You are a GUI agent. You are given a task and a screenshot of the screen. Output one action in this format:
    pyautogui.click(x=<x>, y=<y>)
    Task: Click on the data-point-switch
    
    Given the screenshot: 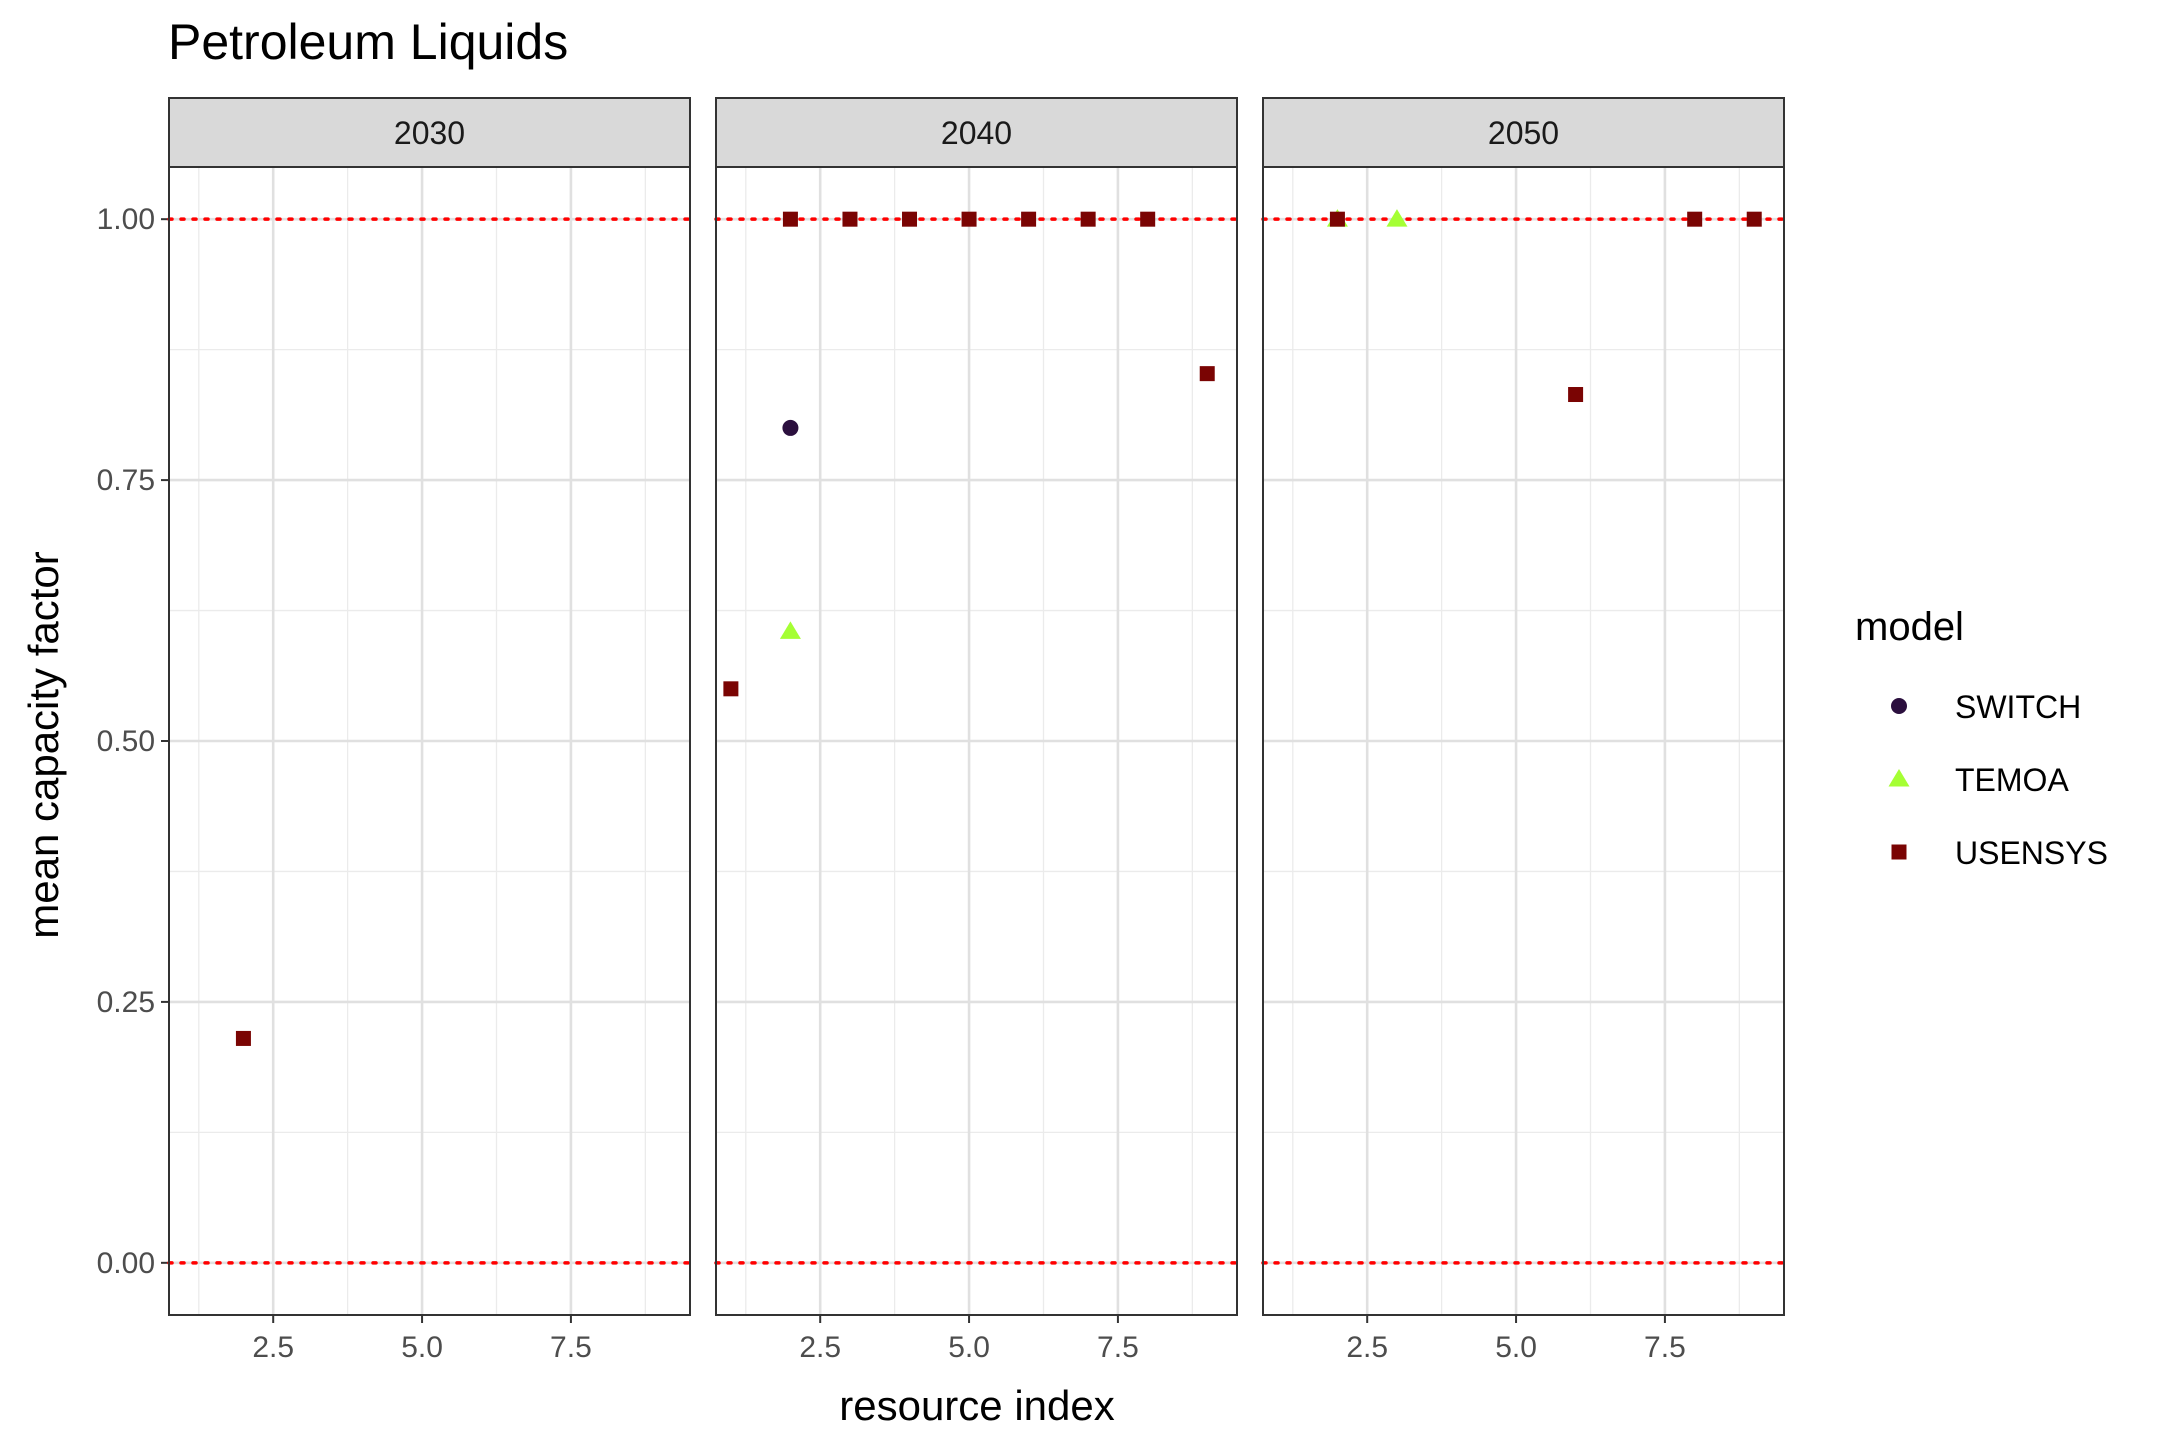 What is the action you would take?
    pyautogui.click(x=790, y=427)
    